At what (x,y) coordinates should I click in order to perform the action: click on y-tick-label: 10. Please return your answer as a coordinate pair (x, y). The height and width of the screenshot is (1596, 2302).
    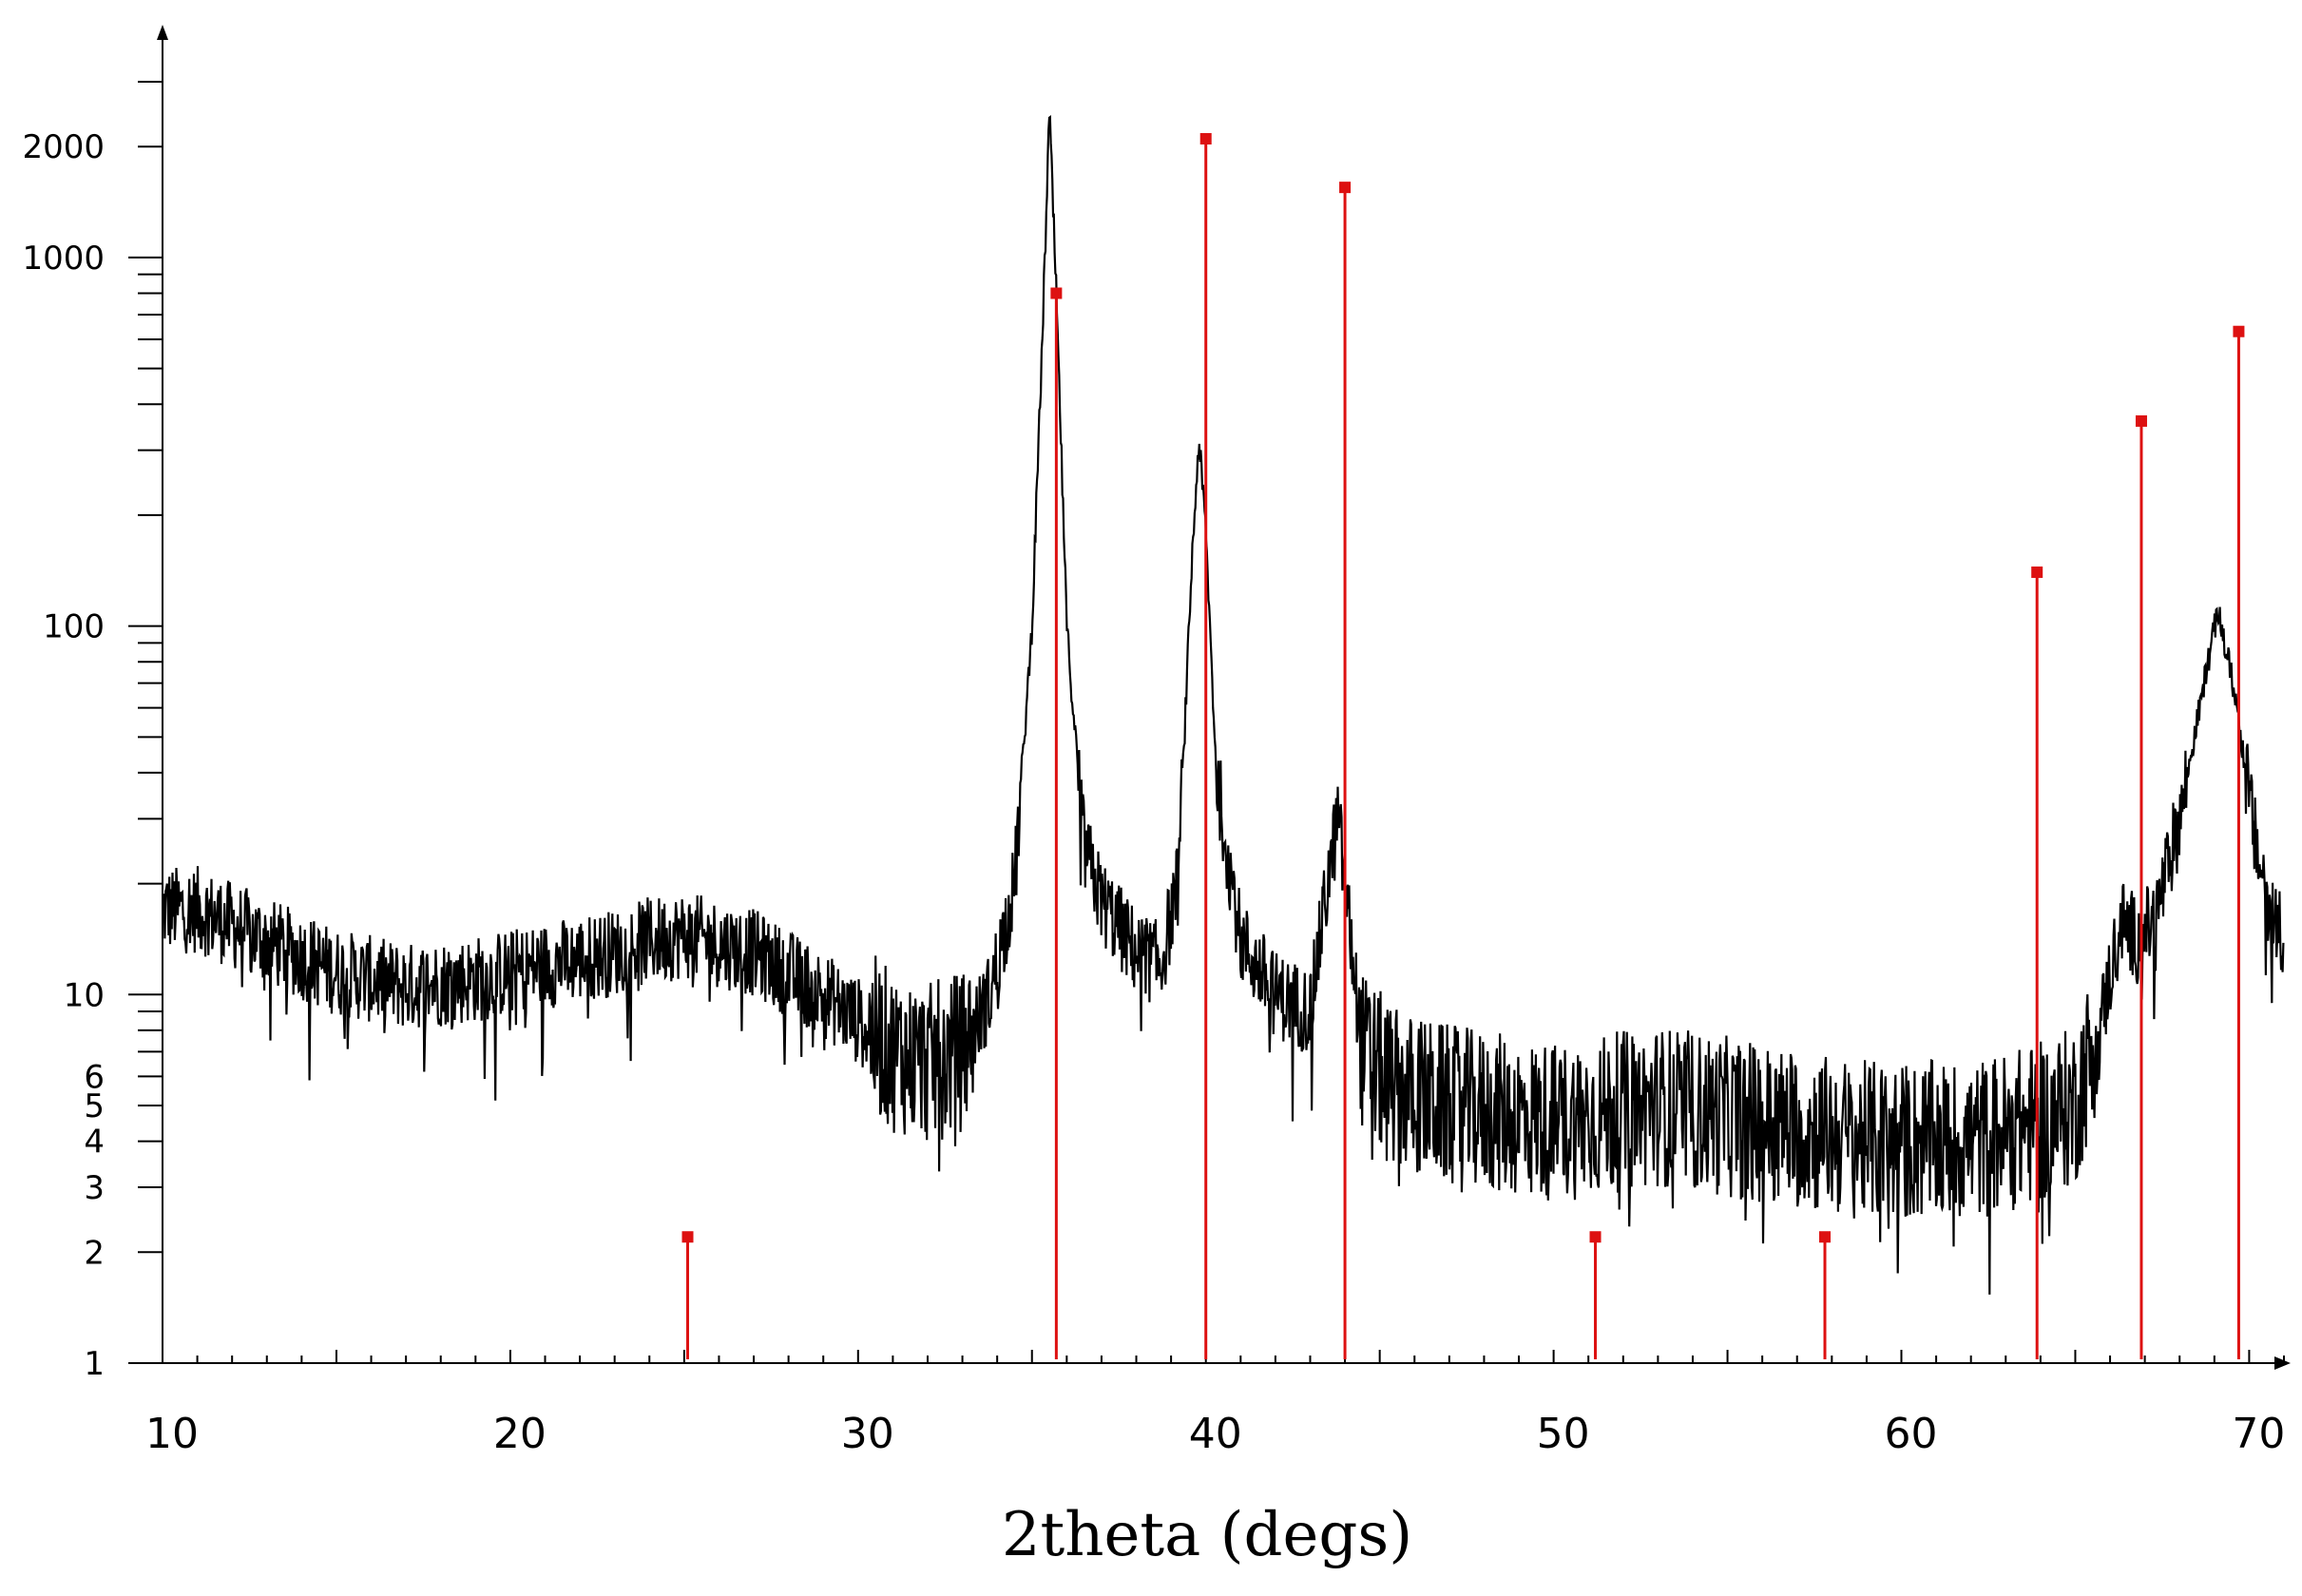
    Looking at the image, I should click on (84, 995).